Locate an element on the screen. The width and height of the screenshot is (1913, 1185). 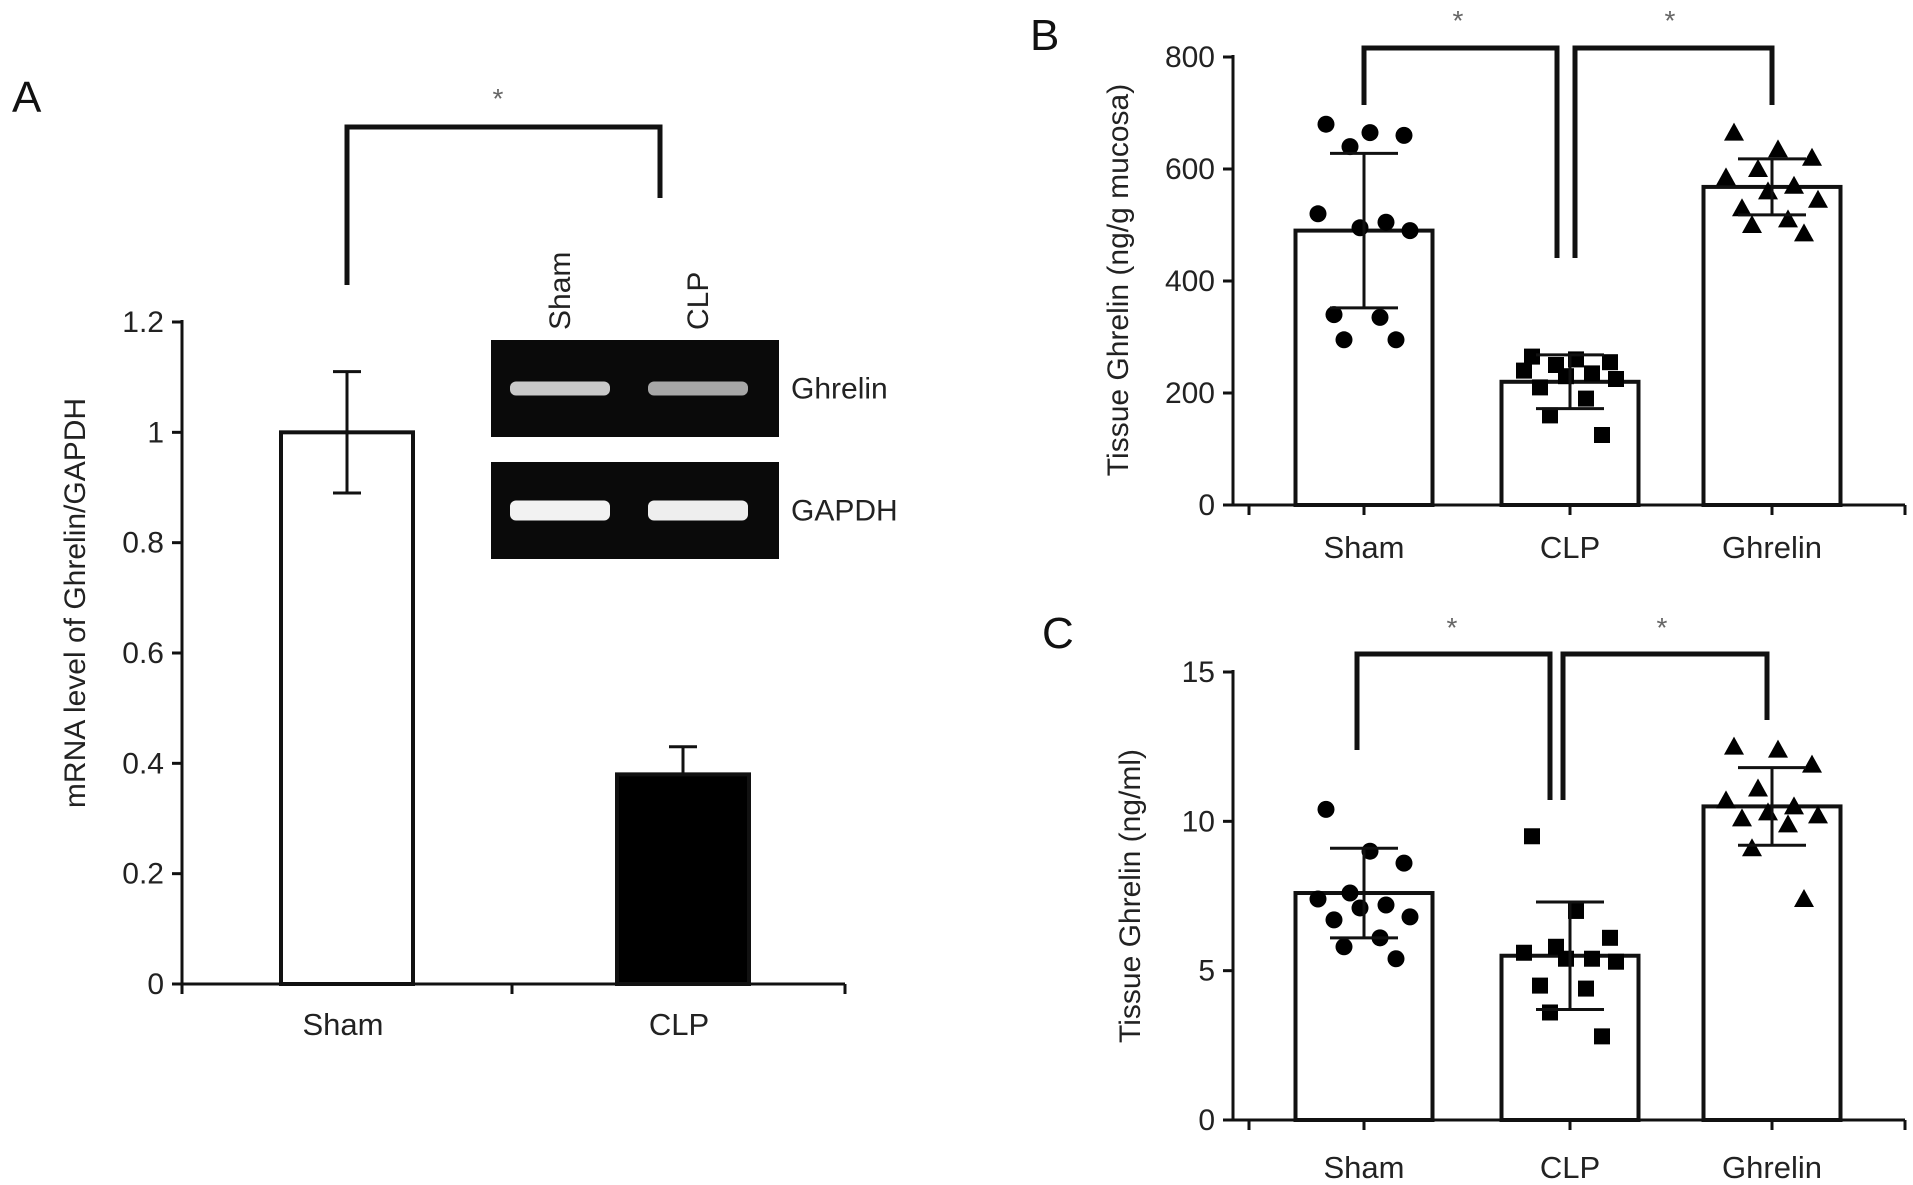
bar-clp is located at coordinates (683, 879).